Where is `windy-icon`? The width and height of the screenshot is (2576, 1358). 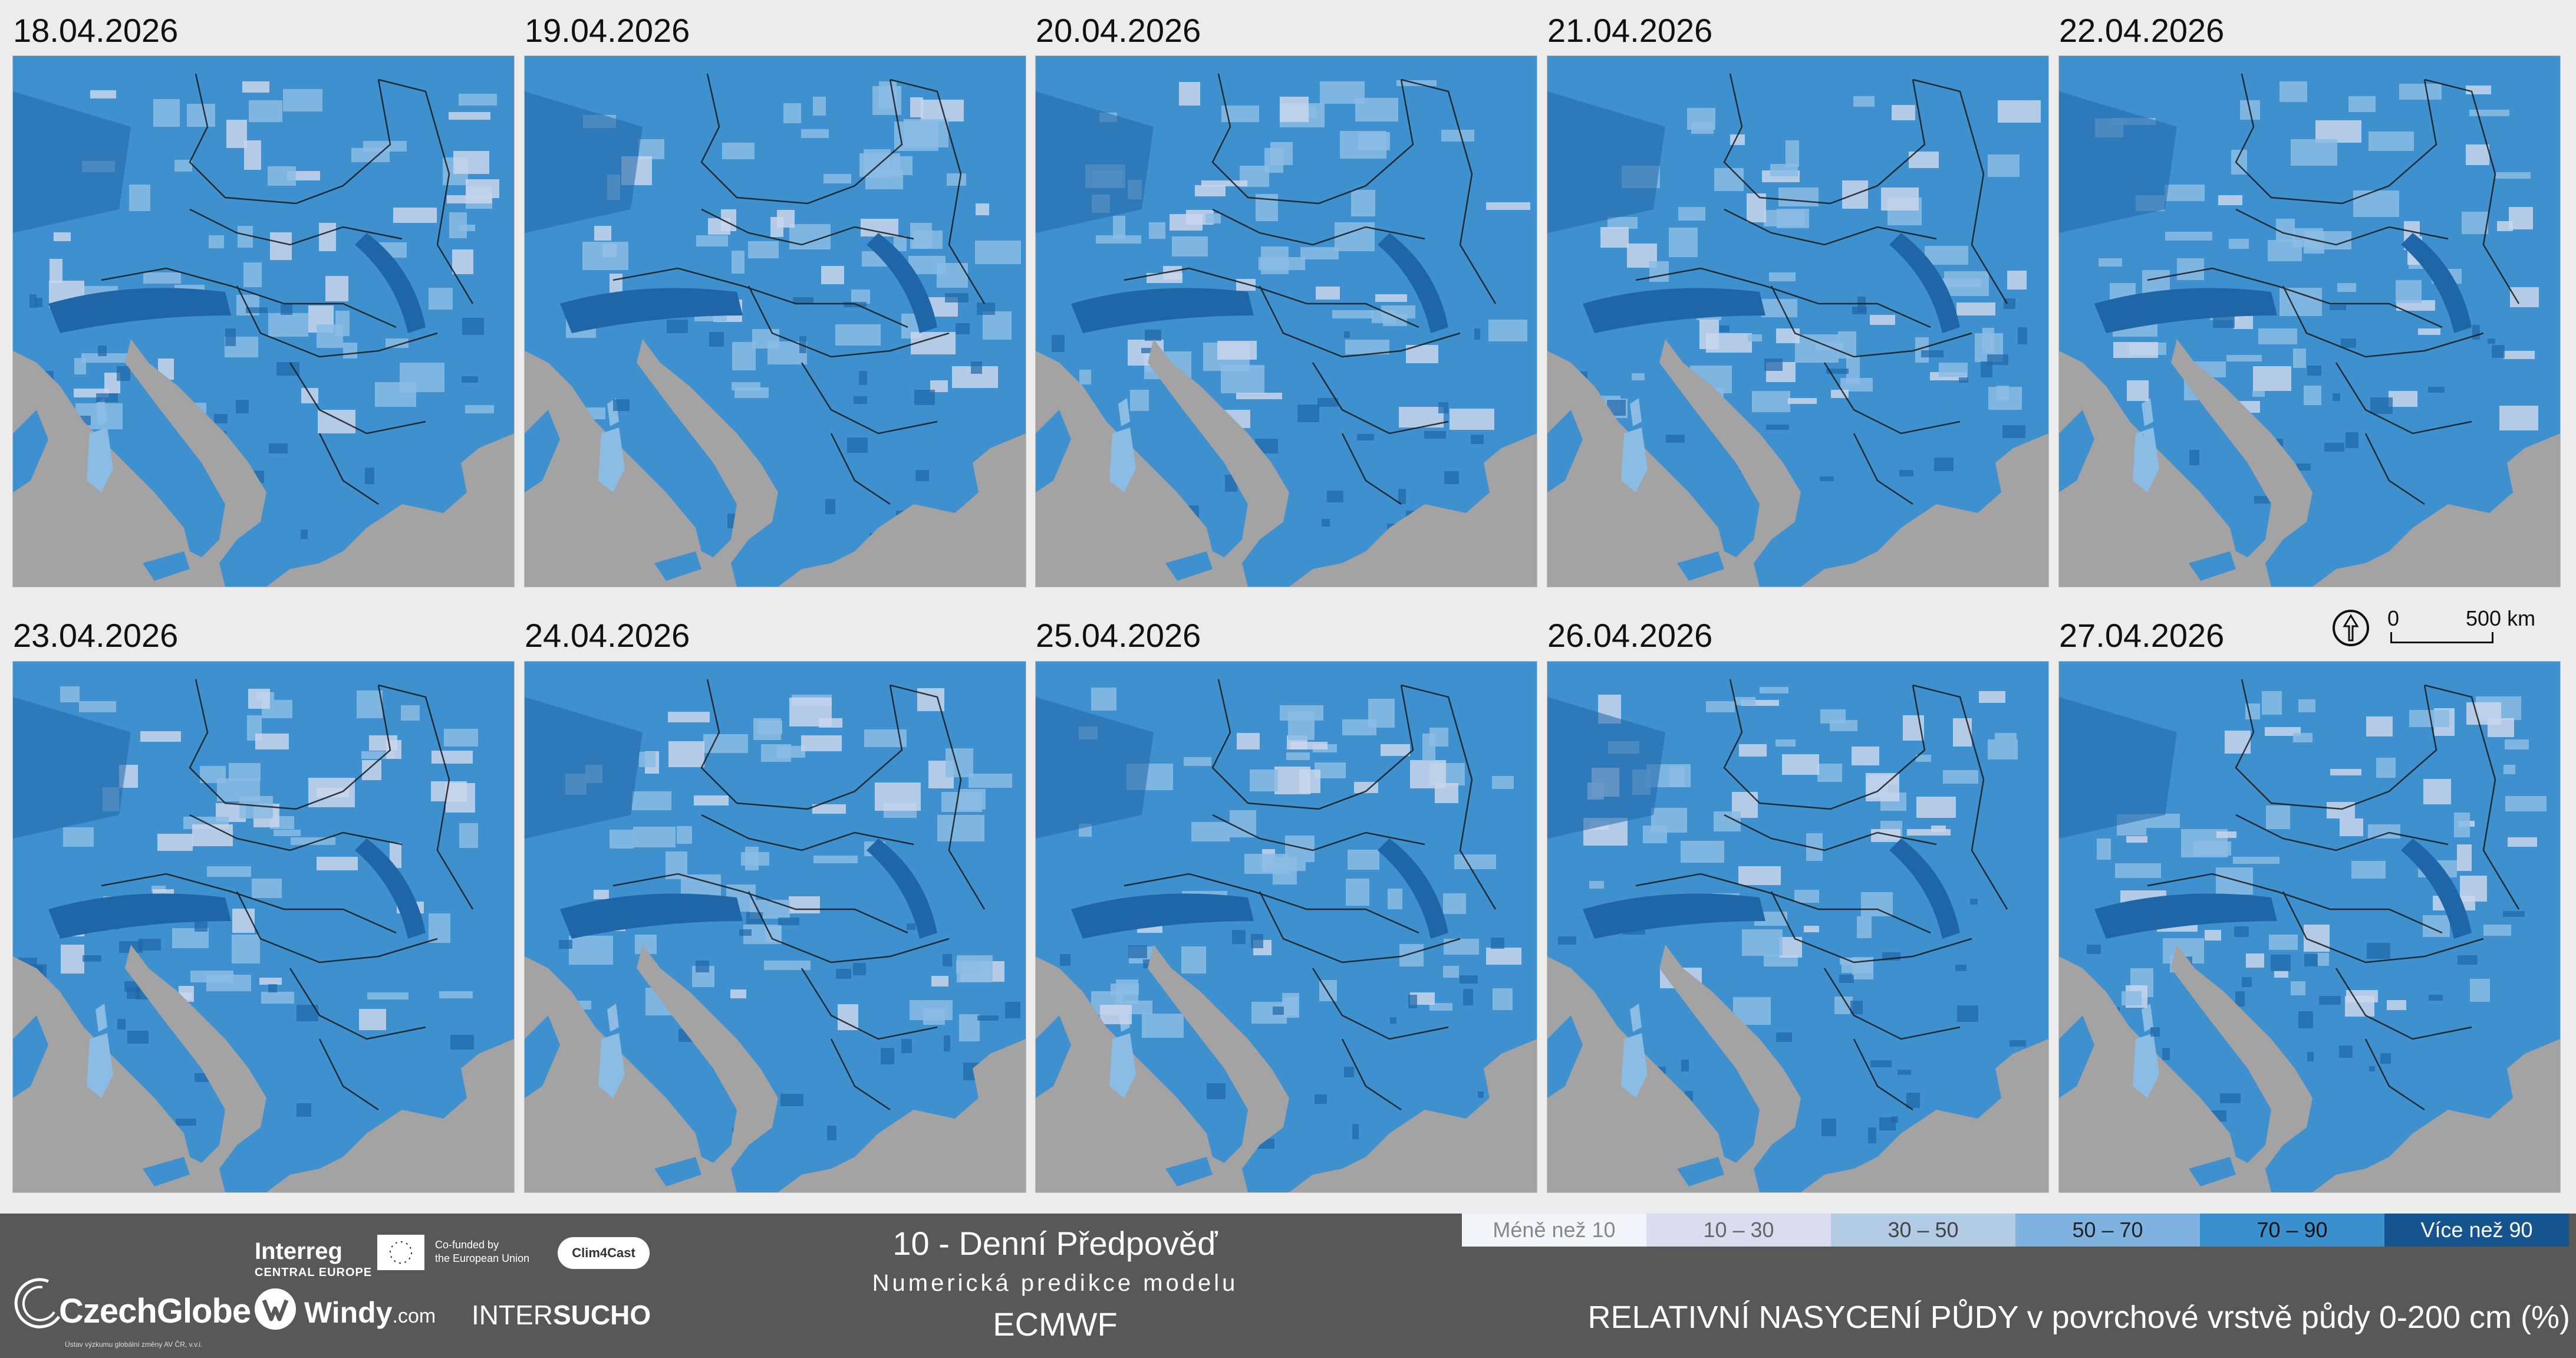 windy-icon is located at coordinates (275, 1309).